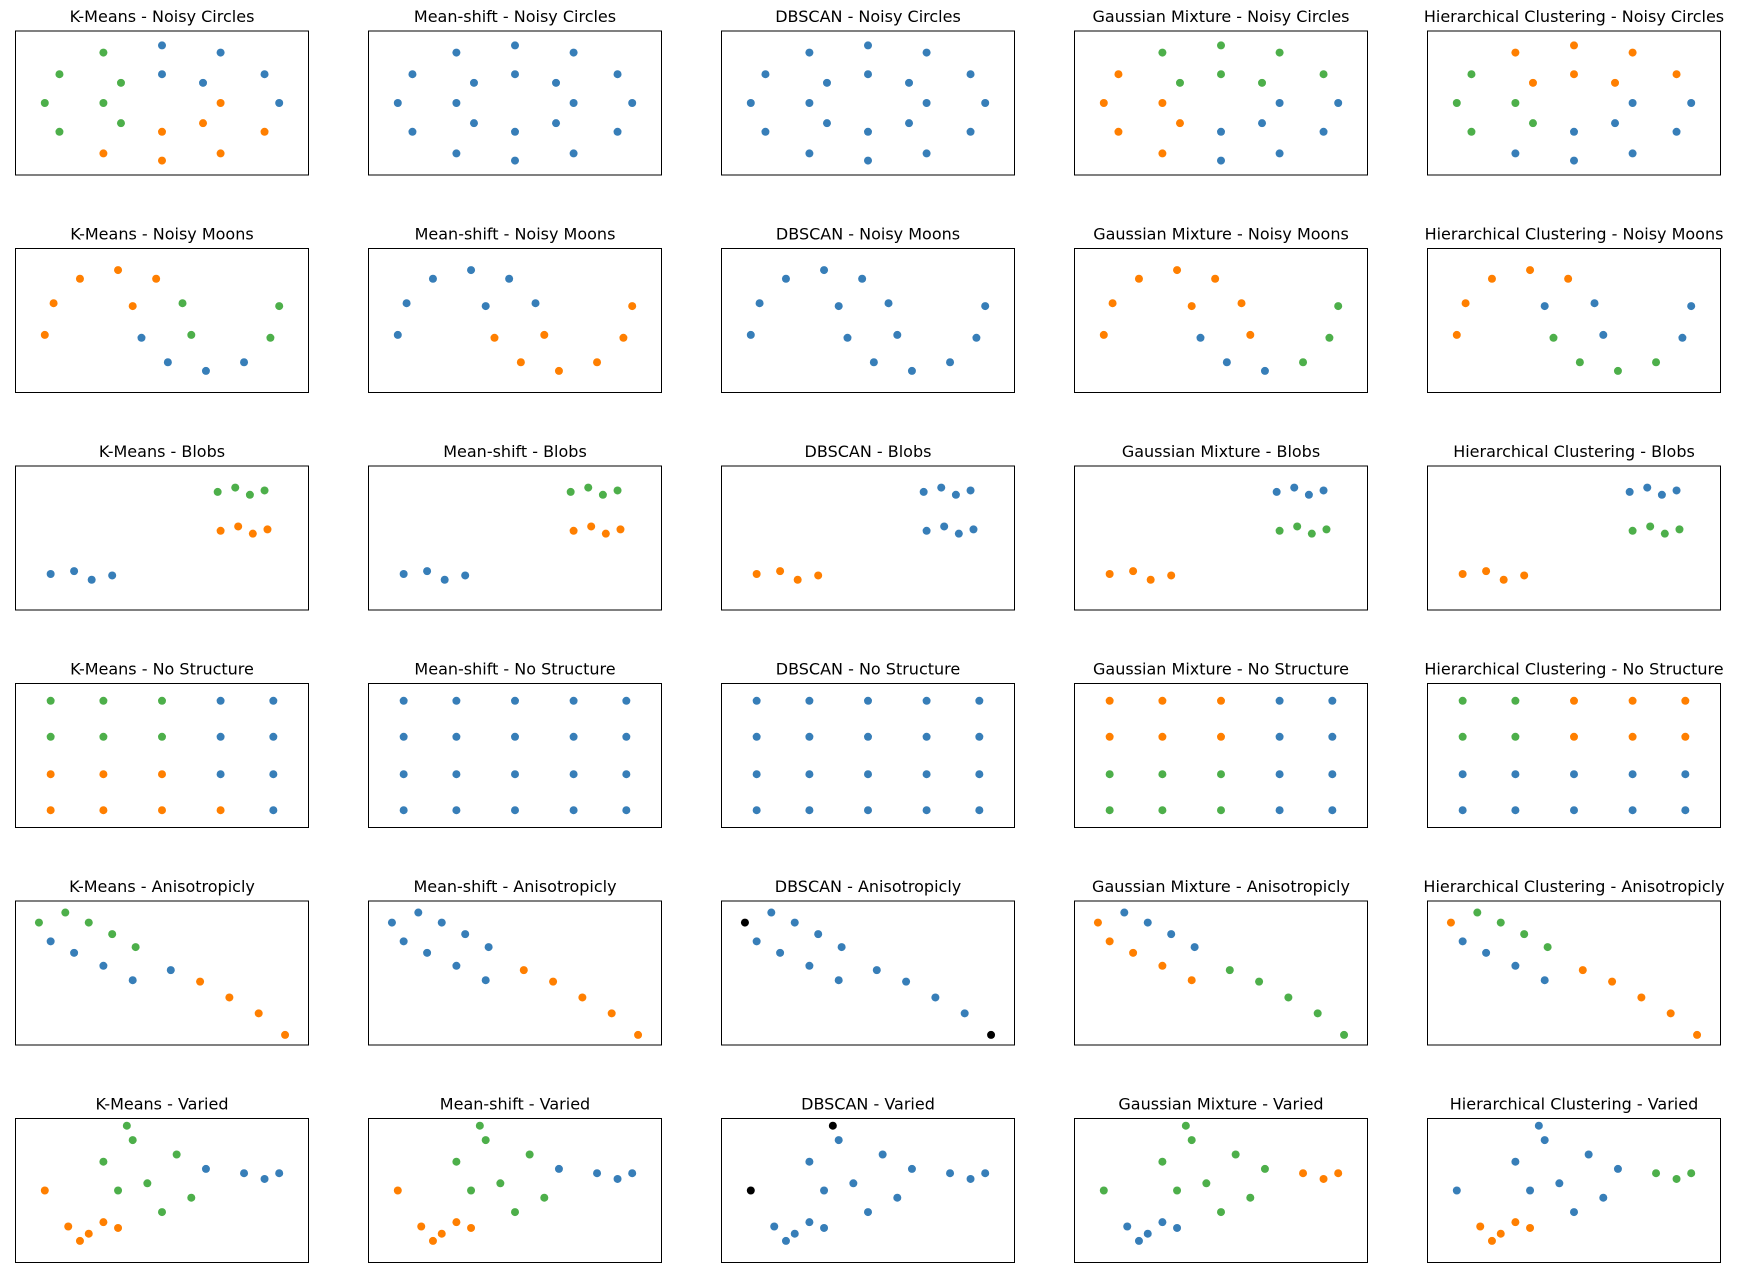  I want to click on chart-title: Mean-shift - Blobs, so click(515, 451).